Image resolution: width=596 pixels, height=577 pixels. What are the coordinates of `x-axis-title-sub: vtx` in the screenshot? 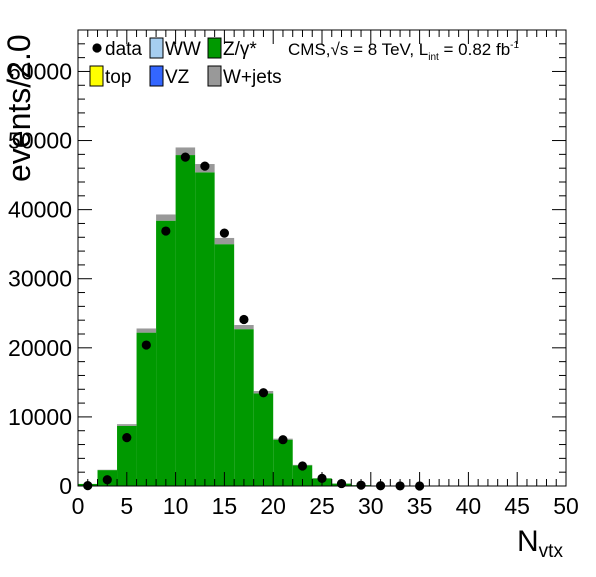 It's located at (551, 551).